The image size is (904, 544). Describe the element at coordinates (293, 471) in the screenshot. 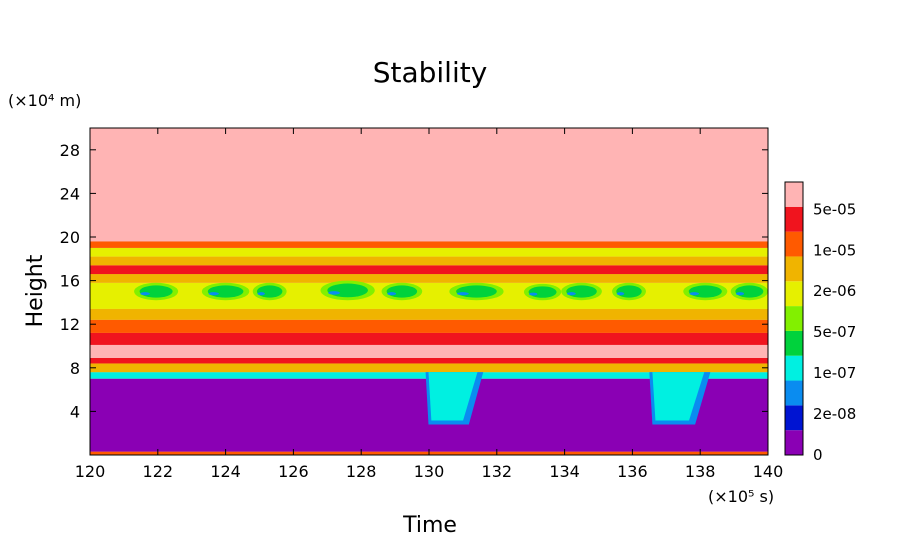

I see `x-tick-label-126: 126` at that location.